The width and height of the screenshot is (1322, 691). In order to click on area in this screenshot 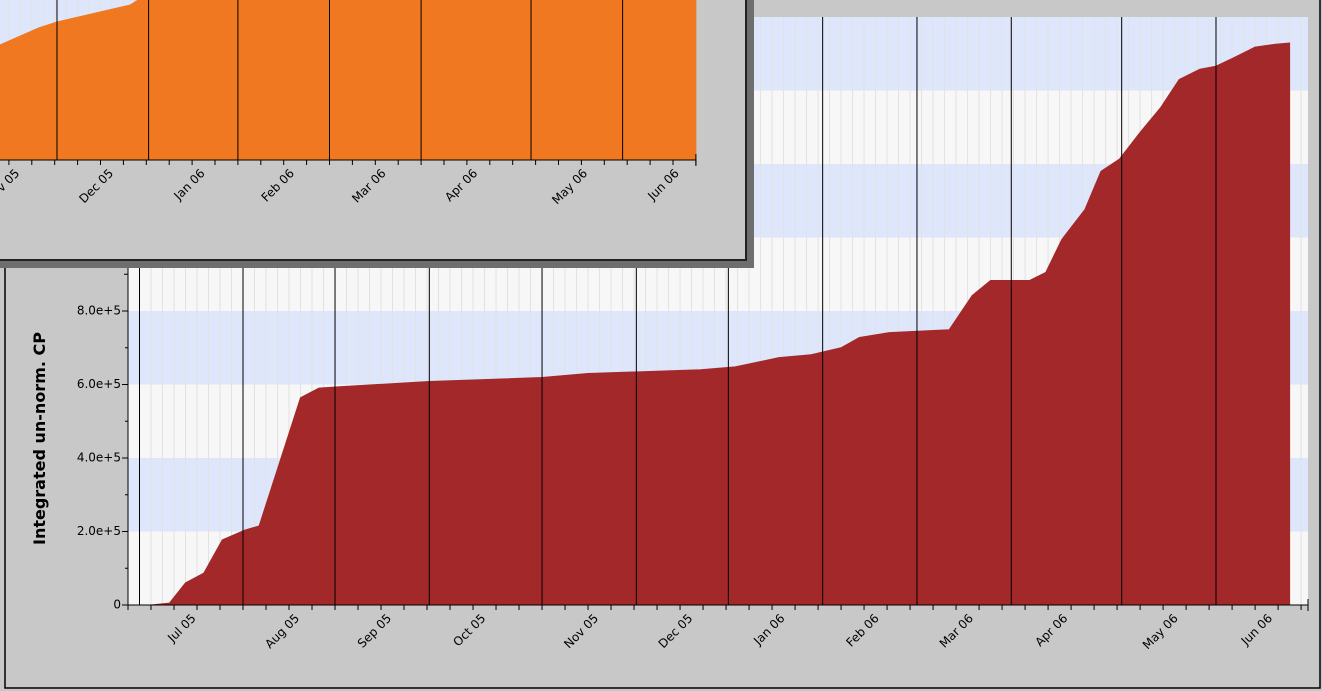, I will do `click(348, 80)`.